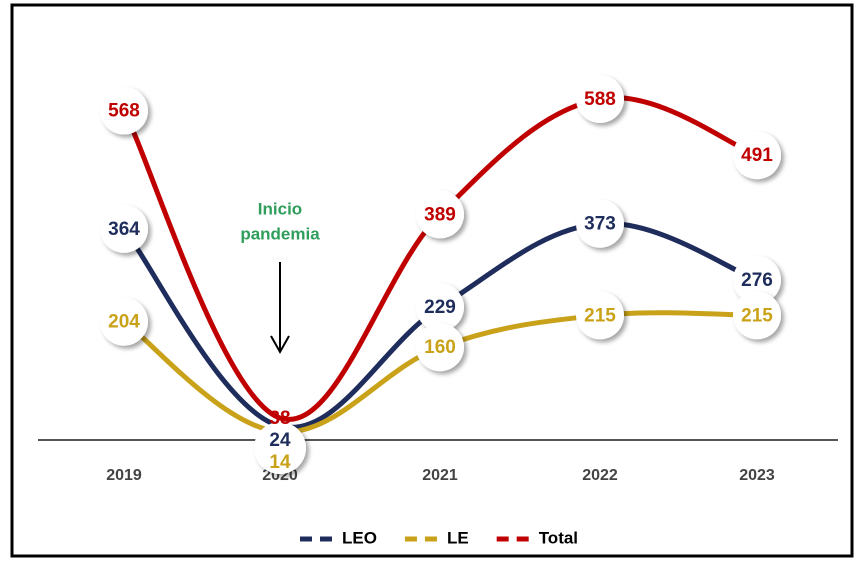 The image size is (857, 569). I want to click on data-label: 229, so click(440, 307).